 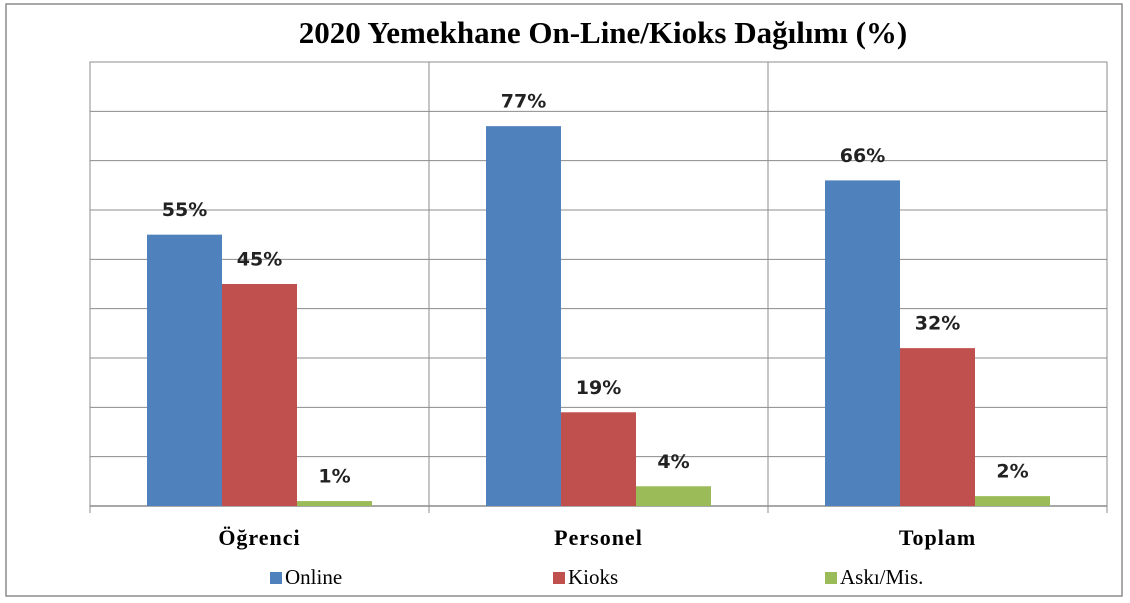 I want to click on legend-label: Online, so click(x=313, y=577).